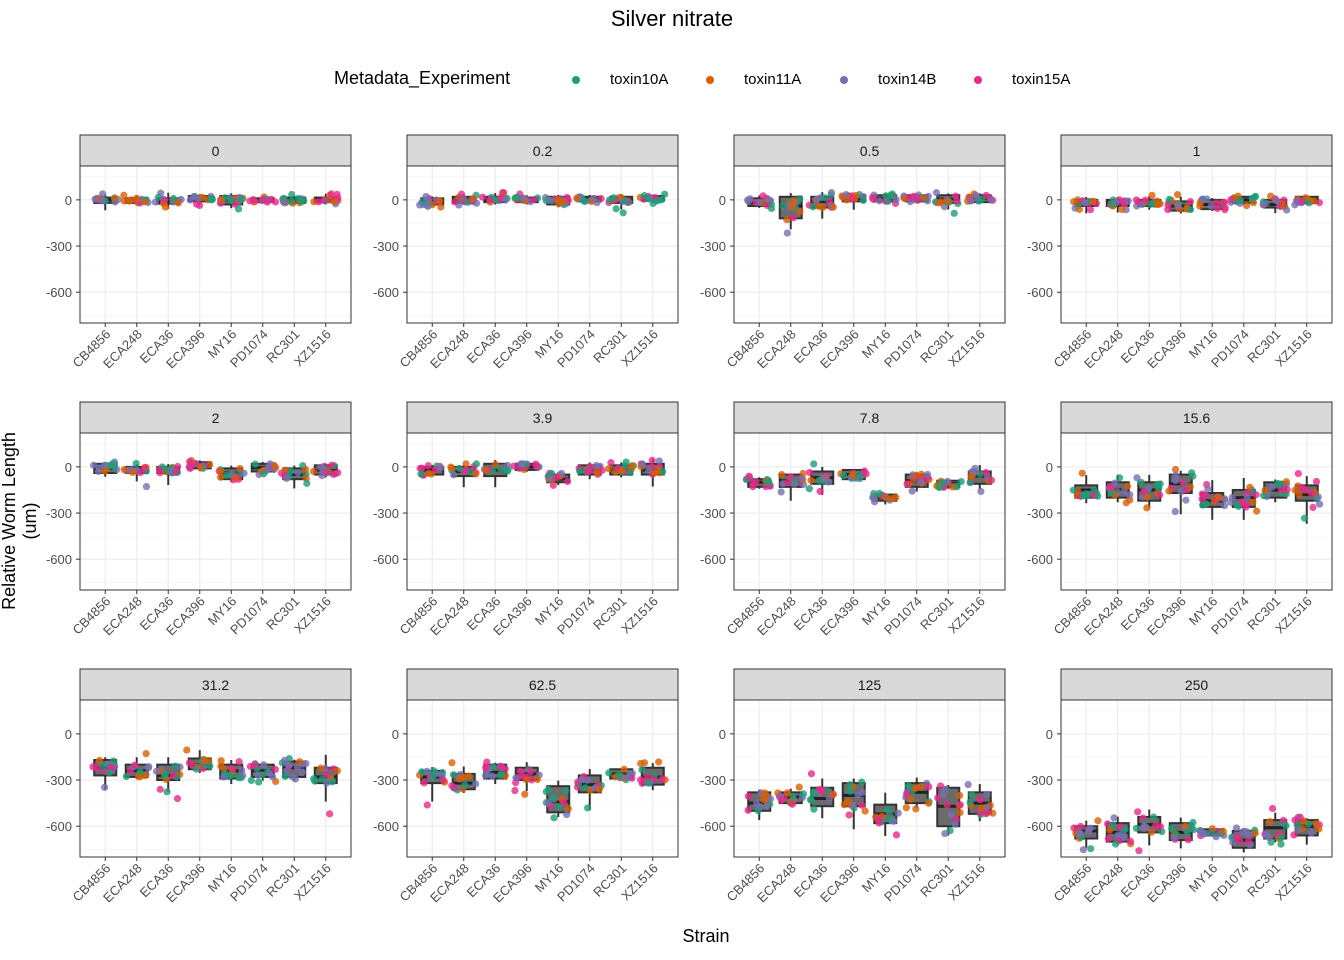 This screenshot has height=960, width=1344. Describe the element at coordinates (386, 826) in the screenshot. I see `y-tick-label: -600` at that location.